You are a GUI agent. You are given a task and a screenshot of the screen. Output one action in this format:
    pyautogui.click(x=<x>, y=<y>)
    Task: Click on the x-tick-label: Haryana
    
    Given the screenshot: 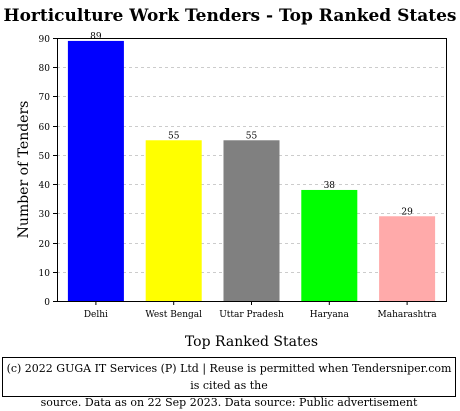 What is the action you would take?
    pyautogui.click(x=330, y=315)
    